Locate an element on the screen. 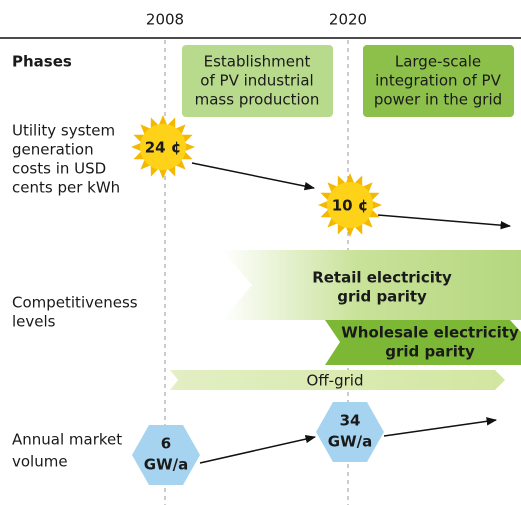 Image resolution: width=521 pixels, height=505 pixels. row-label: costs in USD is located at coordinates (59, 169).